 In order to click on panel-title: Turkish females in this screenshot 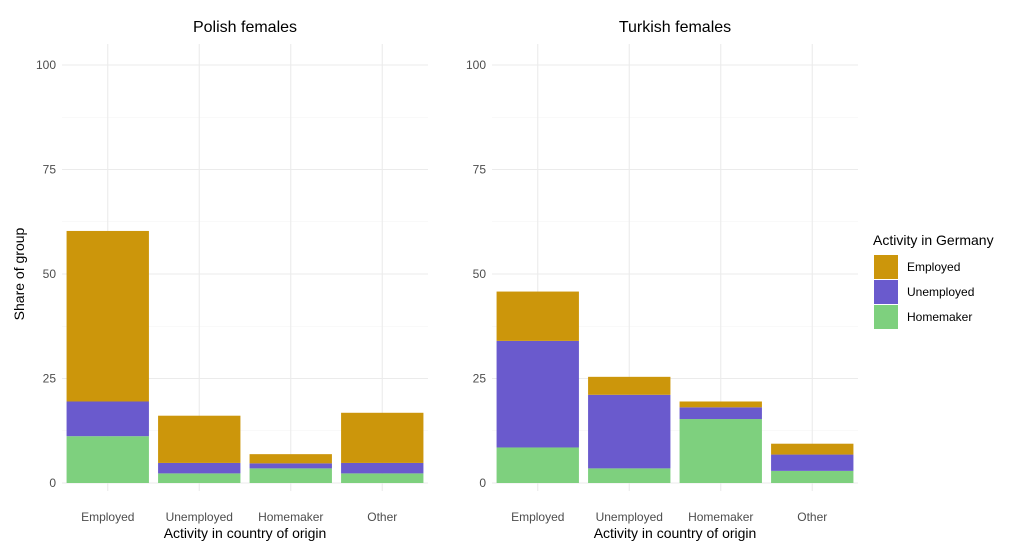, I will do `click(675, 27)`.